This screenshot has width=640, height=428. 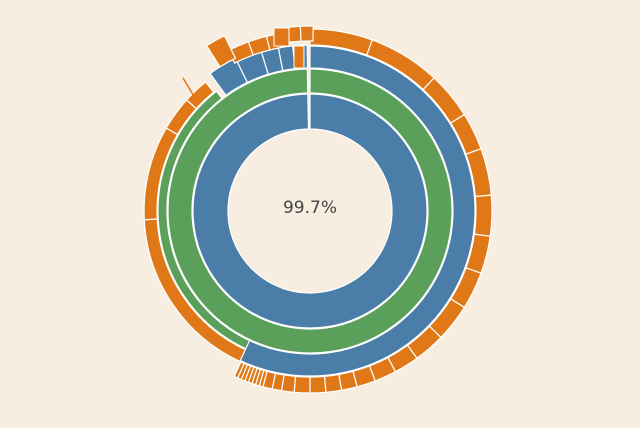 I want to click on thin-sliver-mark, so click(x=190, y=90).